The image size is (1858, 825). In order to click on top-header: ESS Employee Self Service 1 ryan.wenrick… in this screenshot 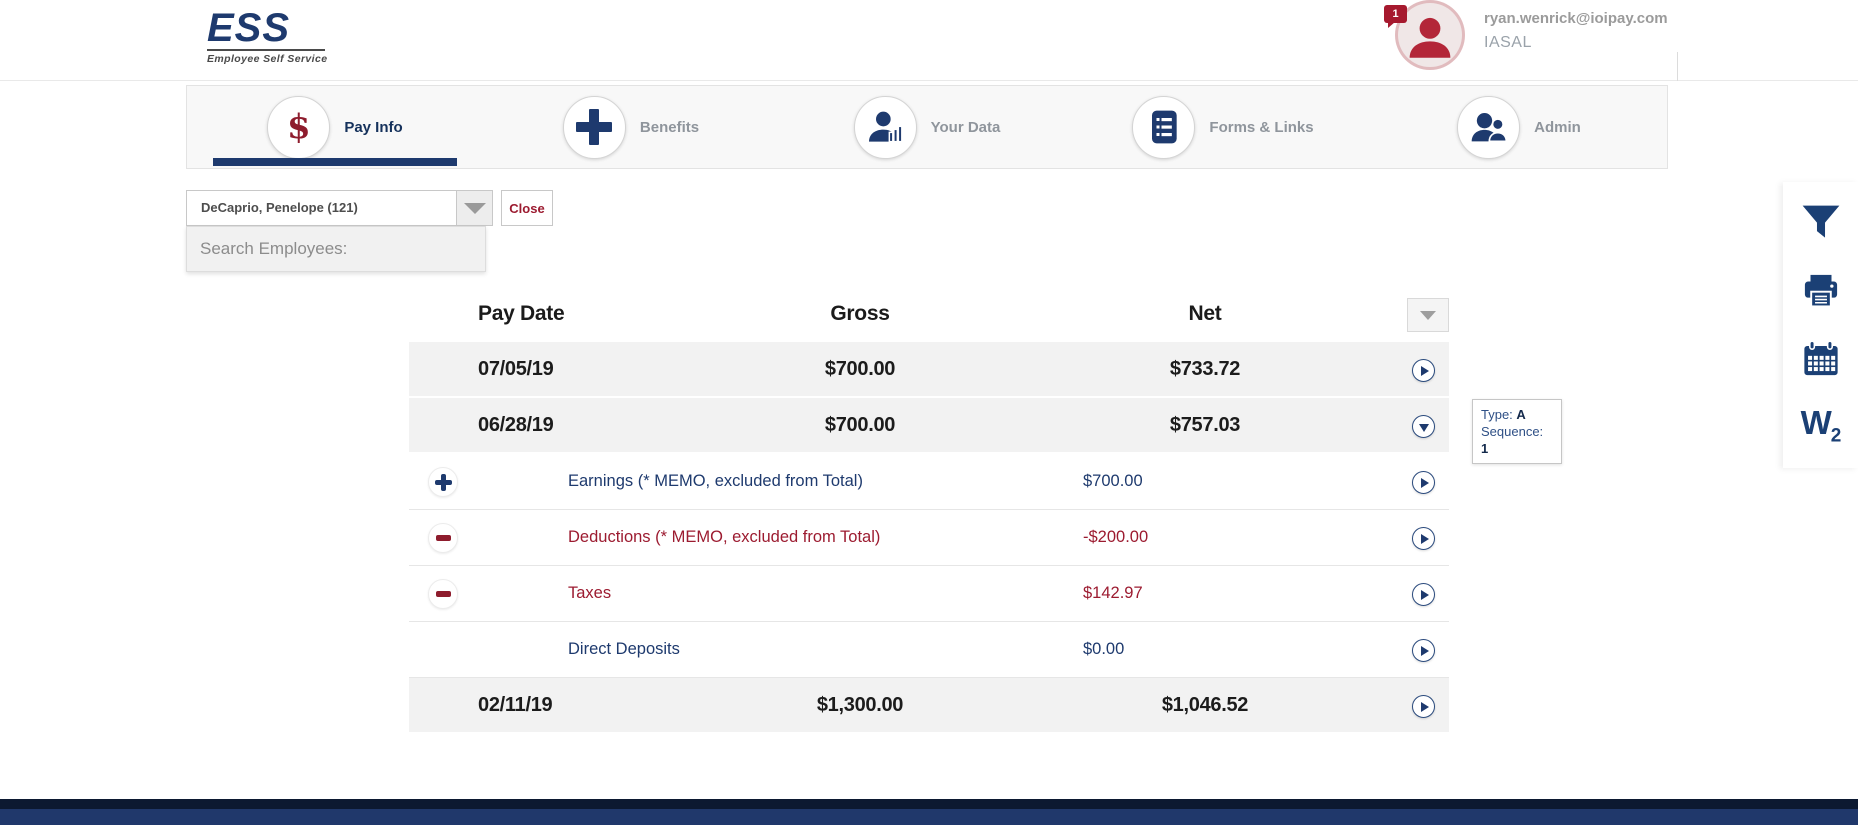, I will do `click(929, 40)`.